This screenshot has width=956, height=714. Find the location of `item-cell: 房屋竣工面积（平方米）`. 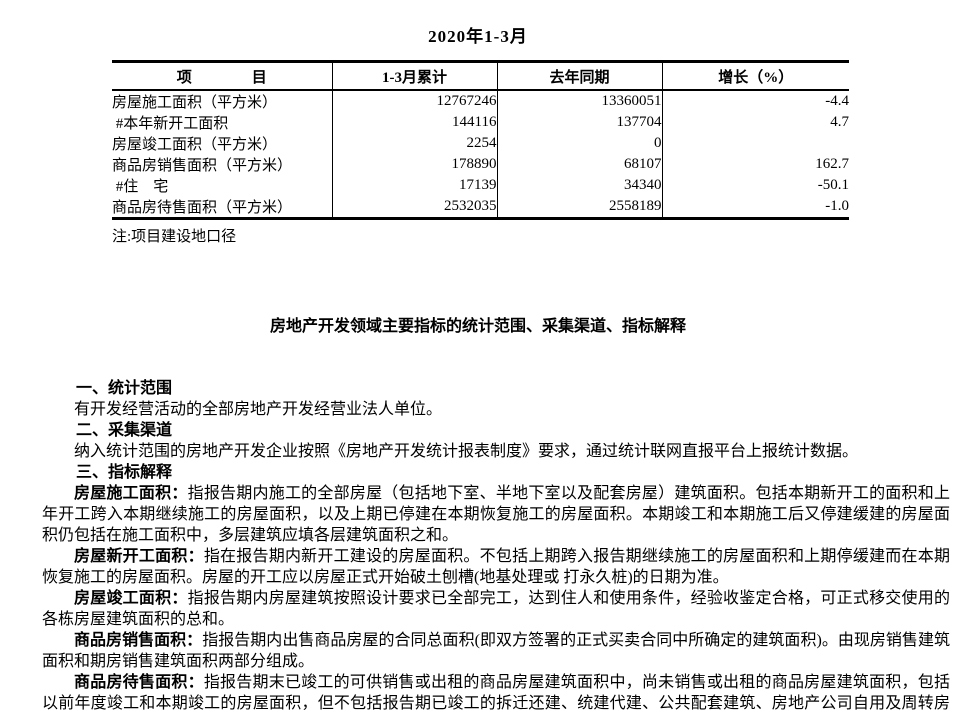

item-cell: 房屋竣工面积（平方米） is located at coordinates (195, 145).